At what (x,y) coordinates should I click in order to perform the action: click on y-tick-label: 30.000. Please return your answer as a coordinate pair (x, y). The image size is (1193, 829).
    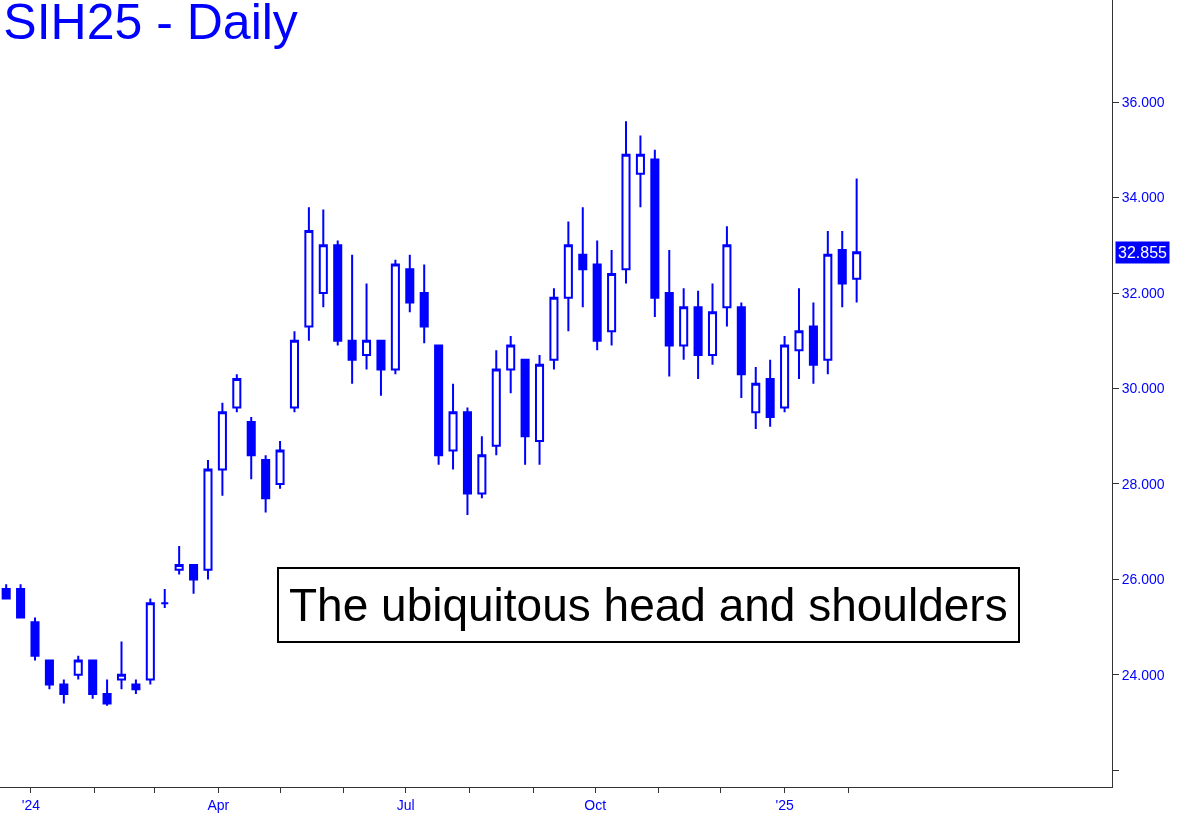
    Looking at the image, I should click on (1143, 388).